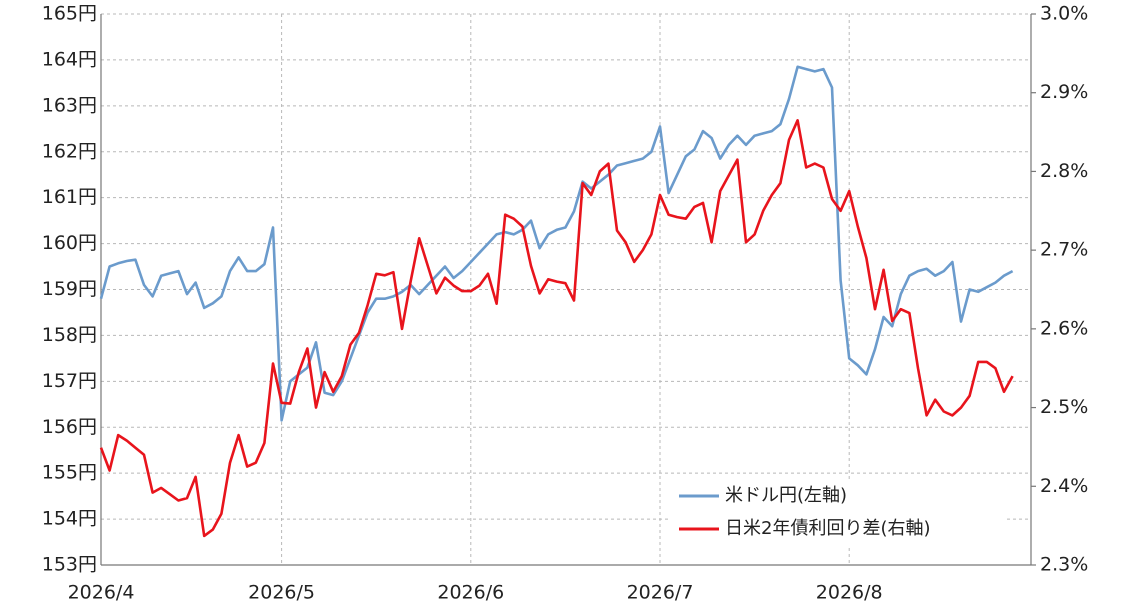 The image size is (1128, 614). Describe the element at coordinates (849, 593) in the screenshot. I see `x-tick-label: 2026/8` at that location.